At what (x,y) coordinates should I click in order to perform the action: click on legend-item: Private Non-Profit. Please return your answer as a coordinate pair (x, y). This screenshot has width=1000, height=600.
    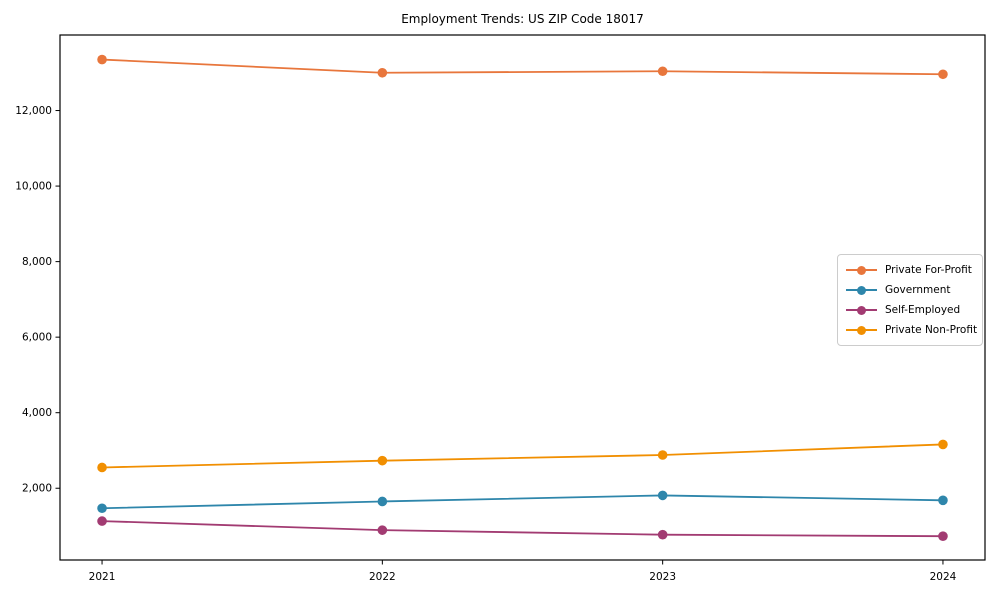
    Looking at the image, I should click on (912, 330).